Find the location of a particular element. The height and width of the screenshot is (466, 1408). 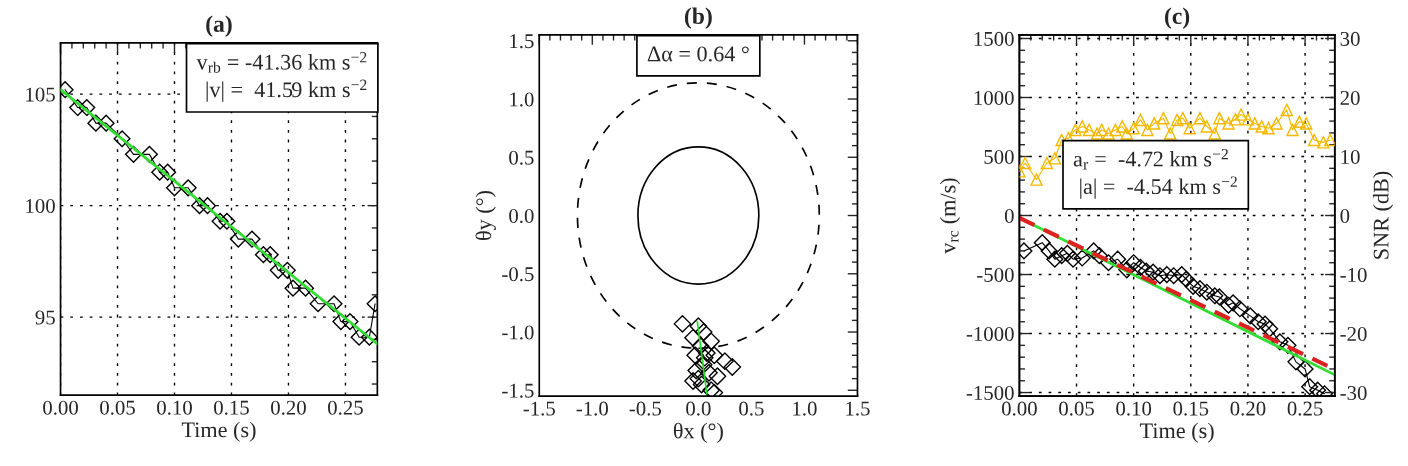

x-tick-label: -1.0 is located at coordinates (592, 408).